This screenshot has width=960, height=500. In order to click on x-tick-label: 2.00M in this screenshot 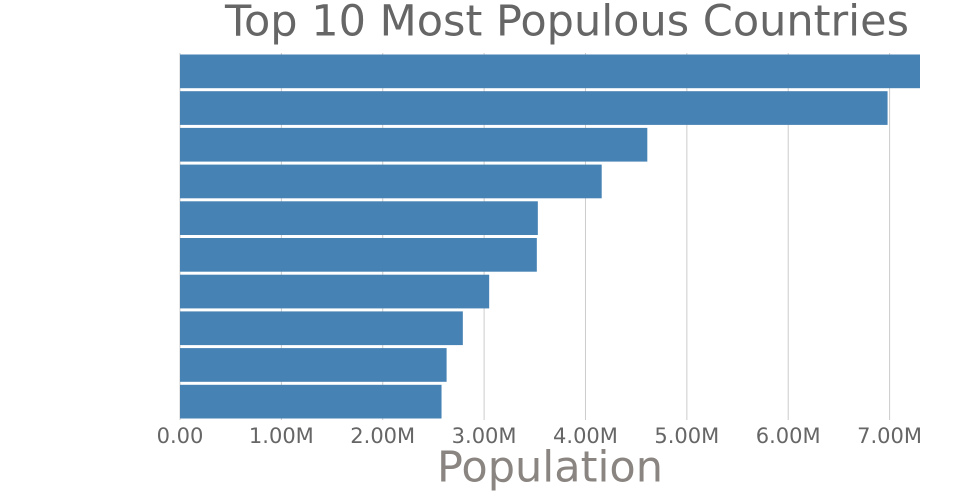, I will do `click(382, 436)`.